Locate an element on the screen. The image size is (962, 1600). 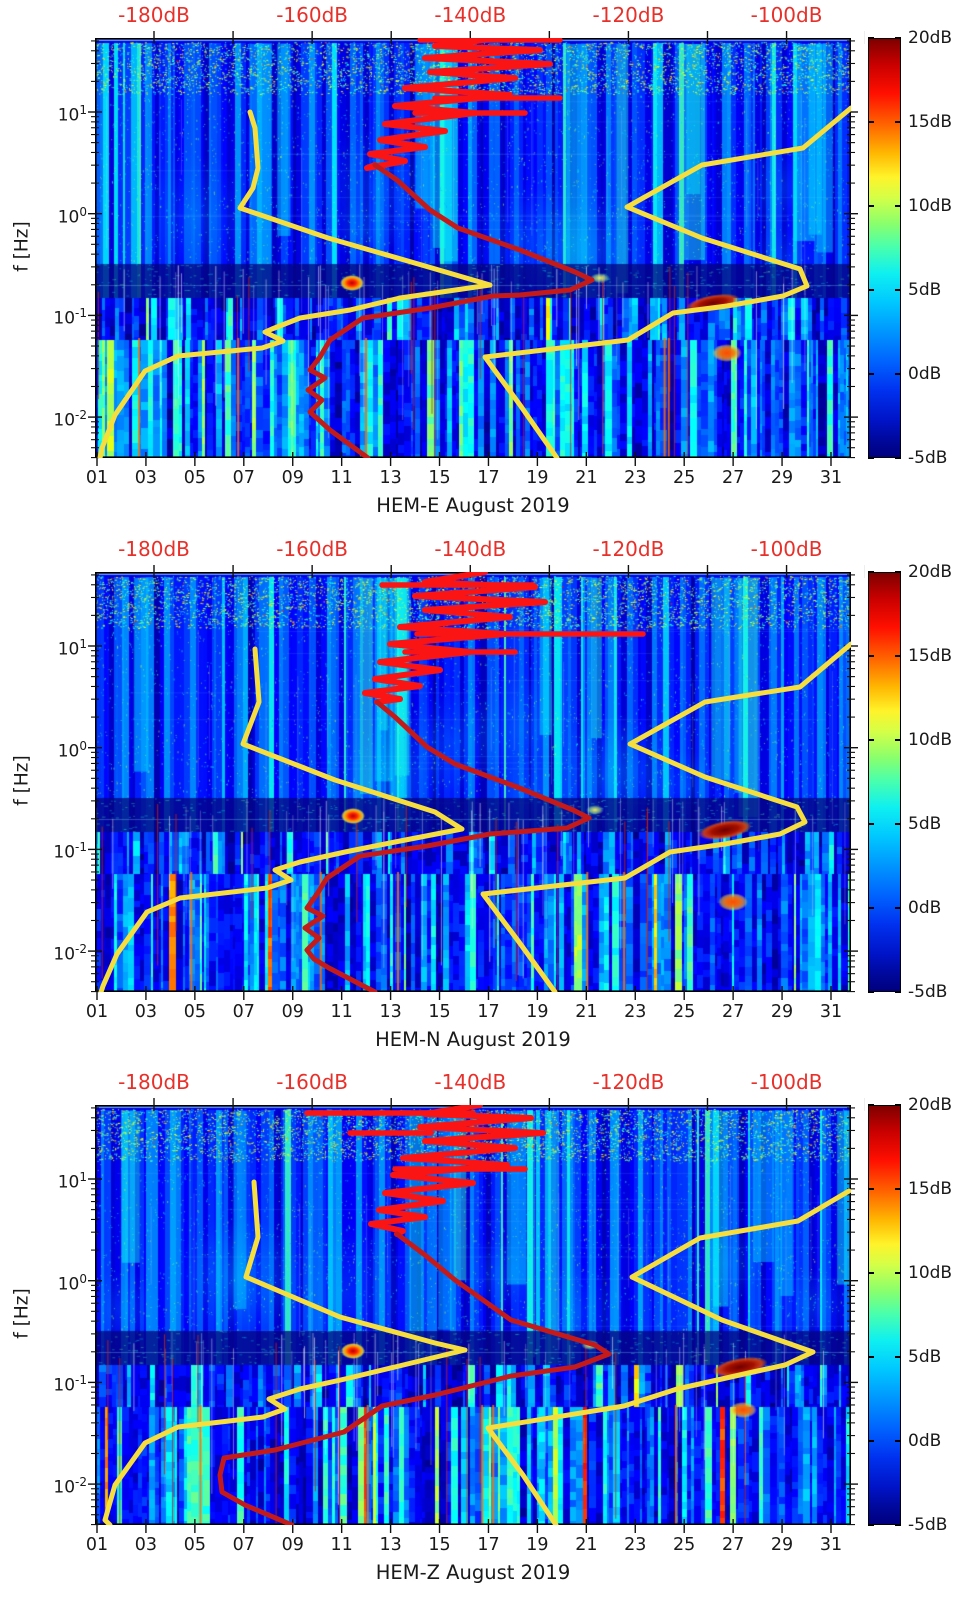
x-tick-label: 21 is located at coordinates (586, 478).